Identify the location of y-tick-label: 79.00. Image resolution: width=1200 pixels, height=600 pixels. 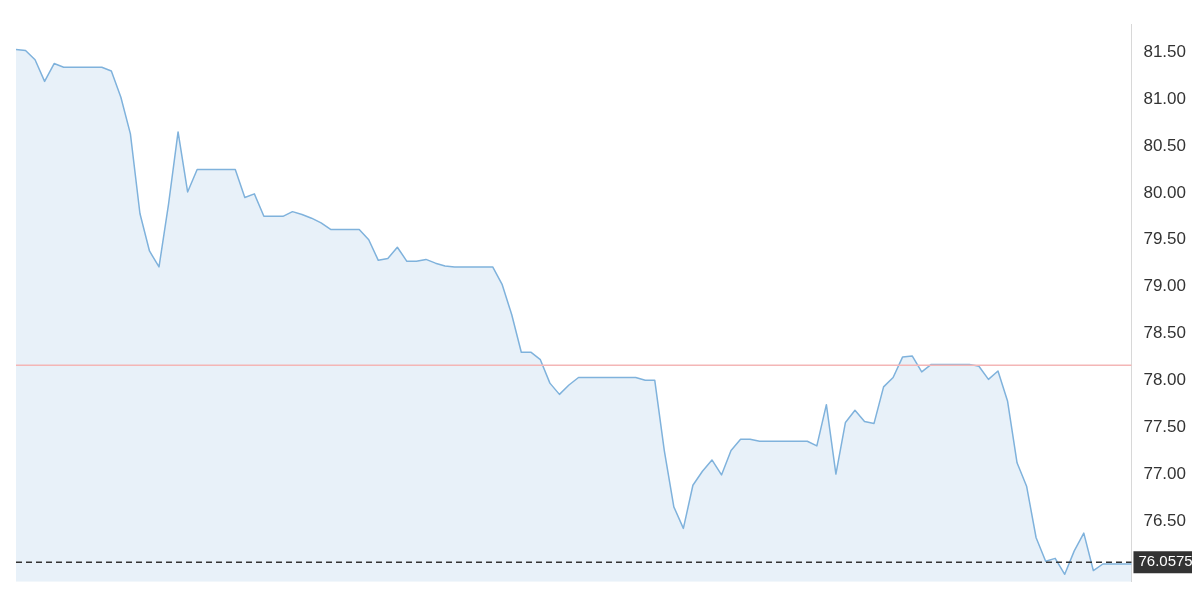
(1165, 286).